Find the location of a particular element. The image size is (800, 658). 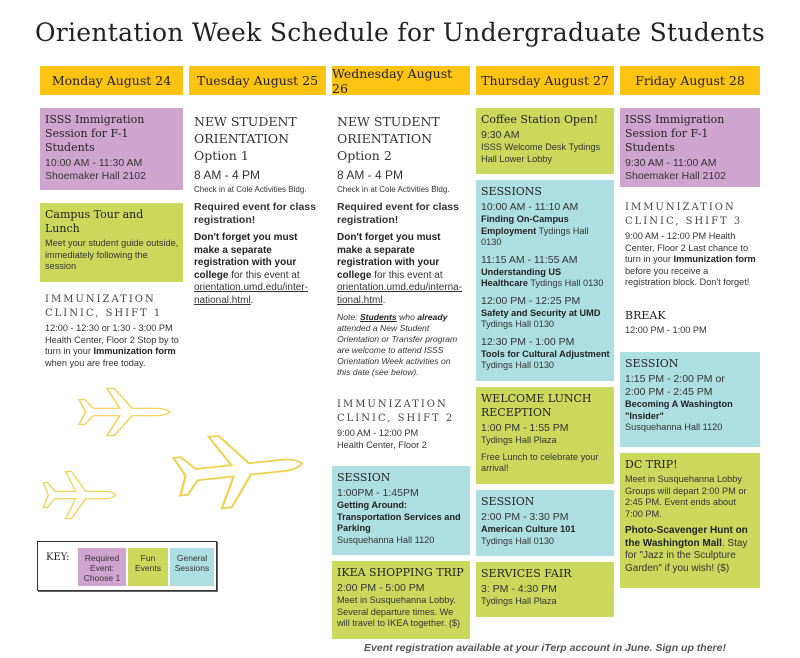

text-segment: Health Center, Floor 2 is located at coordinates (382, 444).